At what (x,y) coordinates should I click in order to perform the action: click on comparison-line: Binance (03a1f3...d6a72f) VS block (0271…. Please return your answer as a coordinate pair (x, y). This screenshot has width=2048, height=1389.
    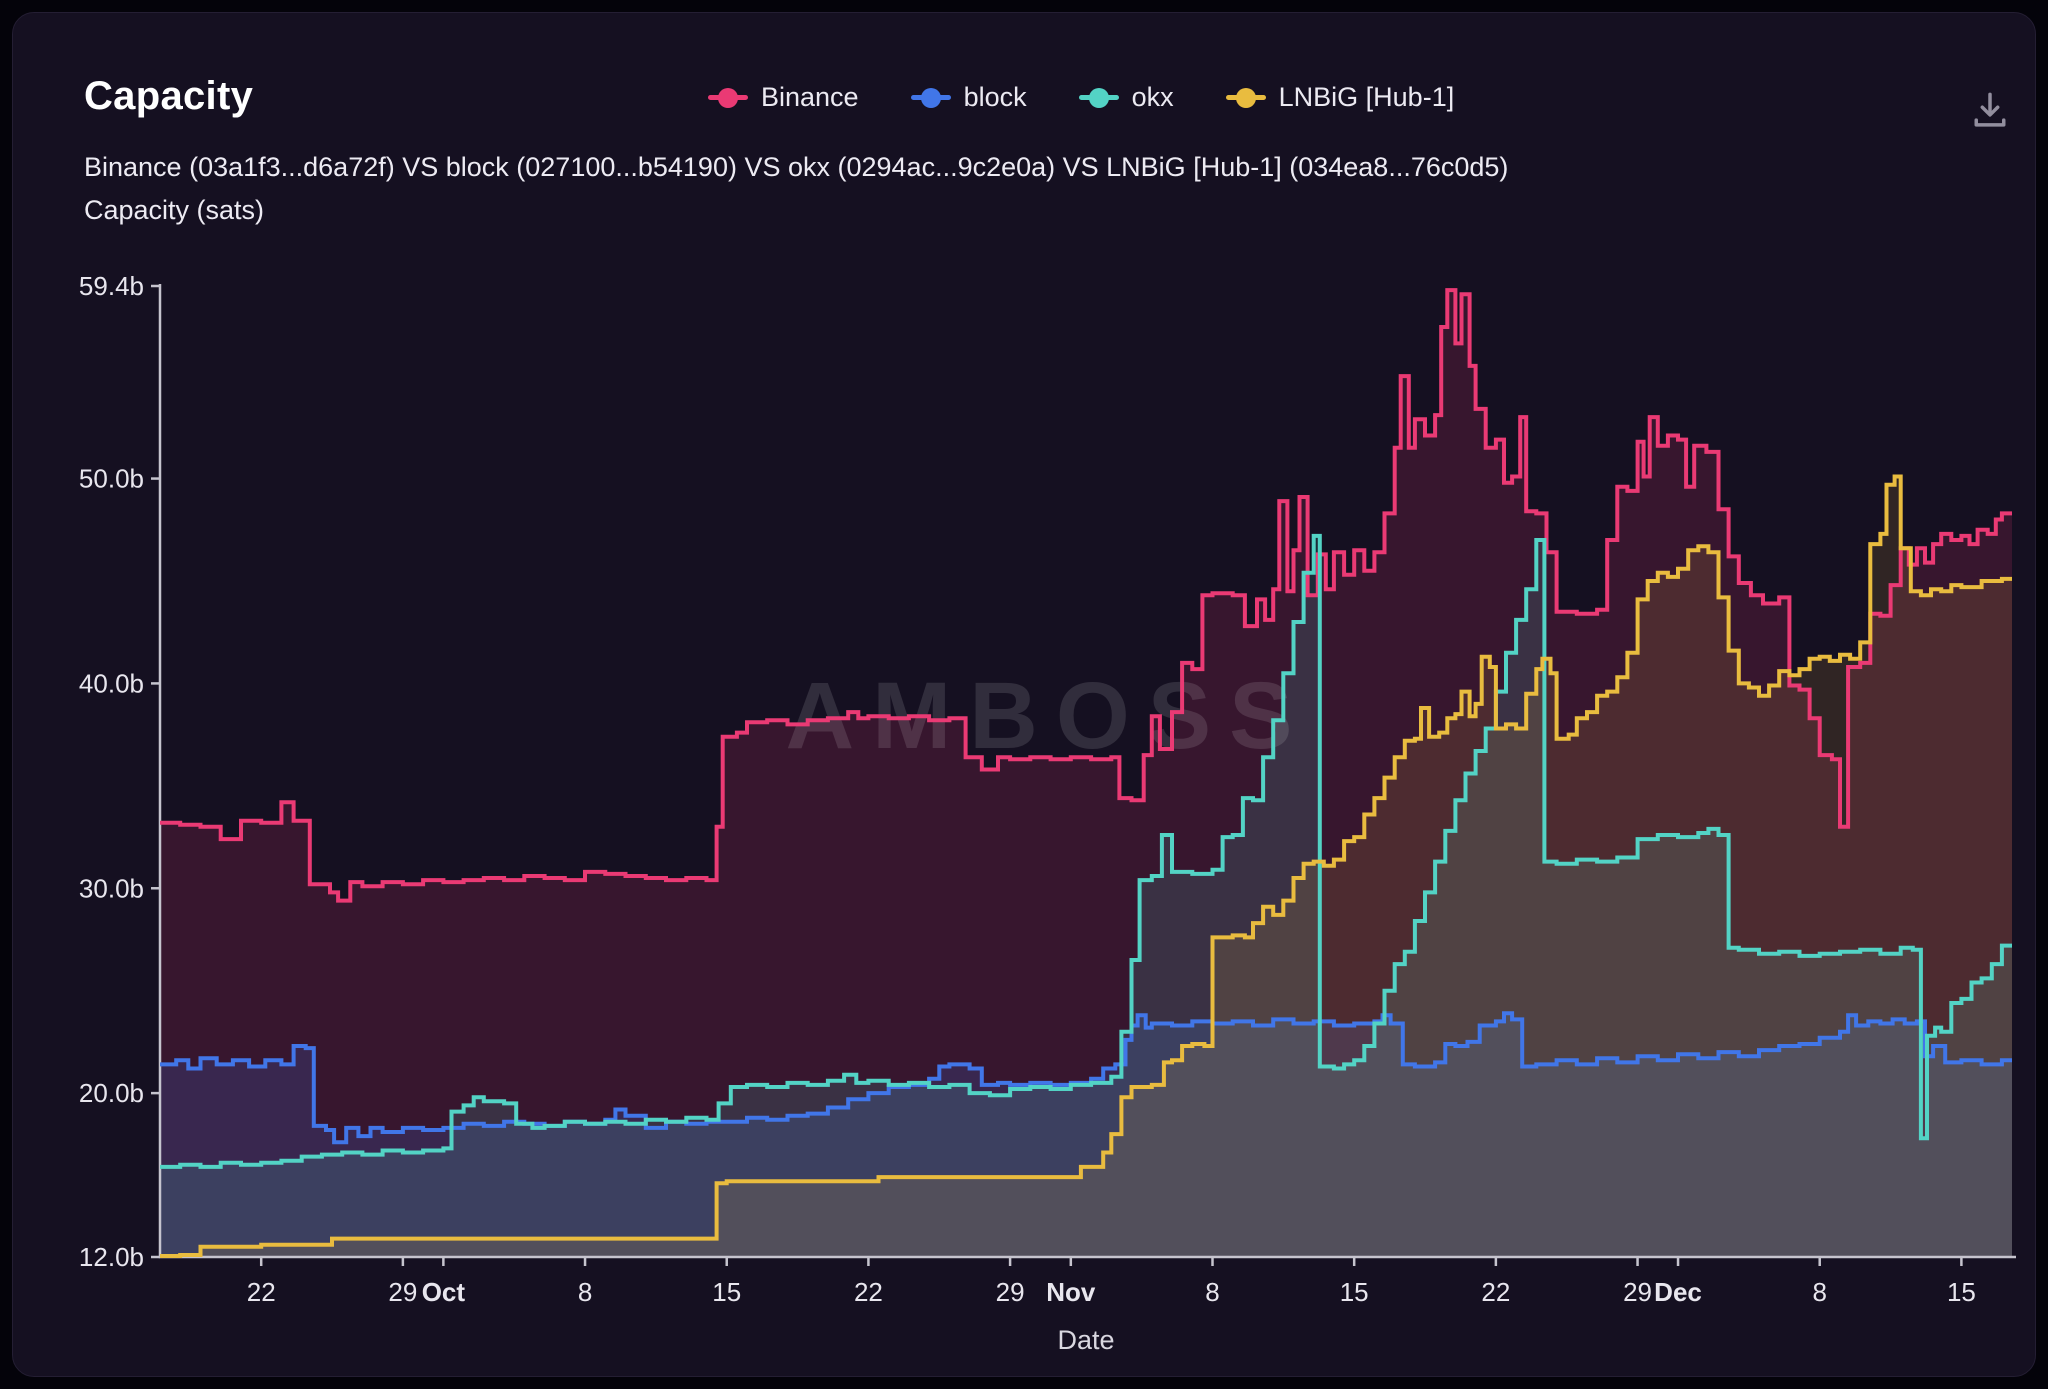
    Looking at the image, I should click on (796, 167).